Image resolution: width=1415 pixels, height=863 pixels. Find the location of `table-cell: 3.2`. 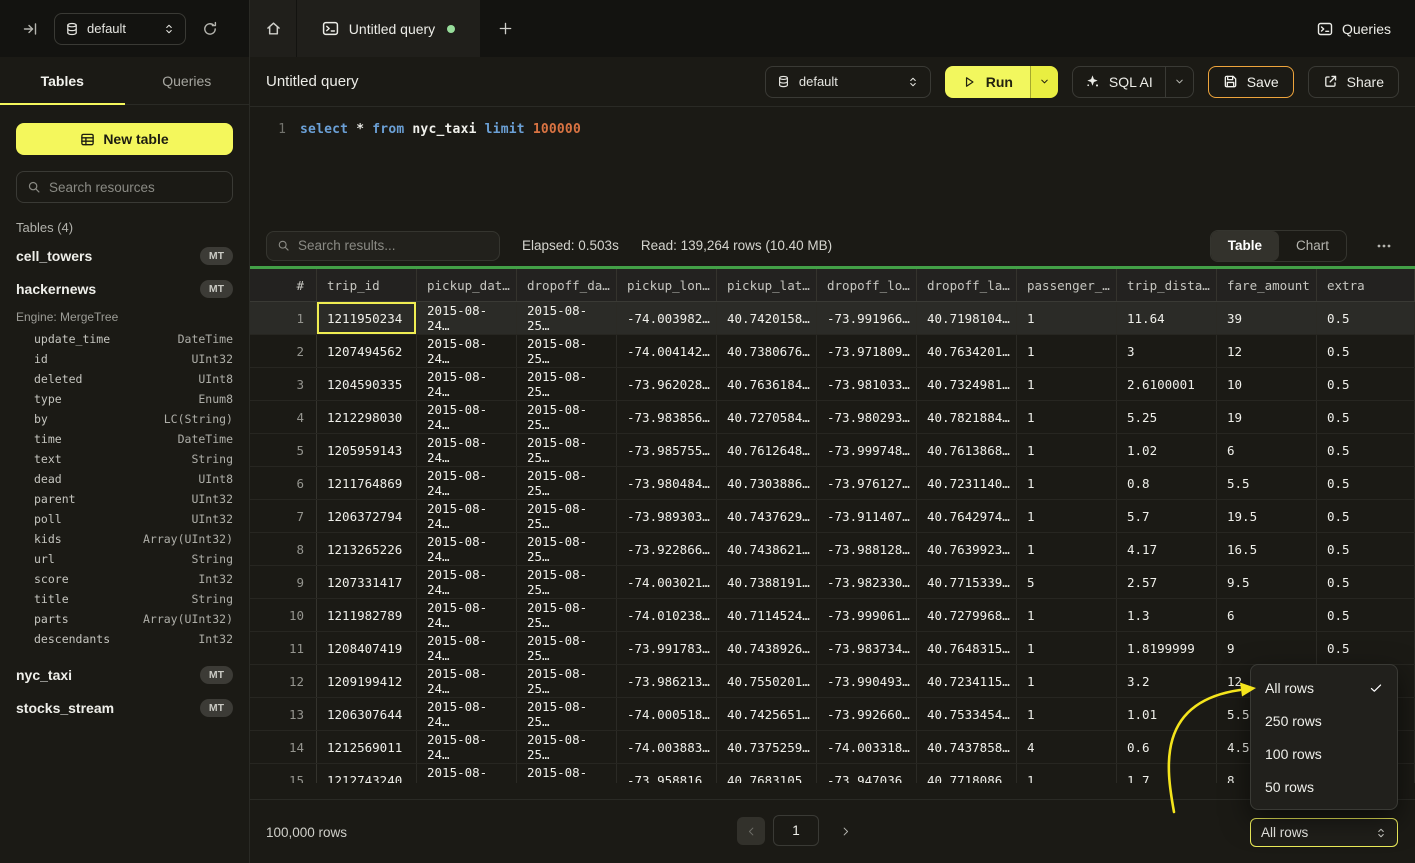

table-cell: 3.2 is located at coordinates (1167, 681).